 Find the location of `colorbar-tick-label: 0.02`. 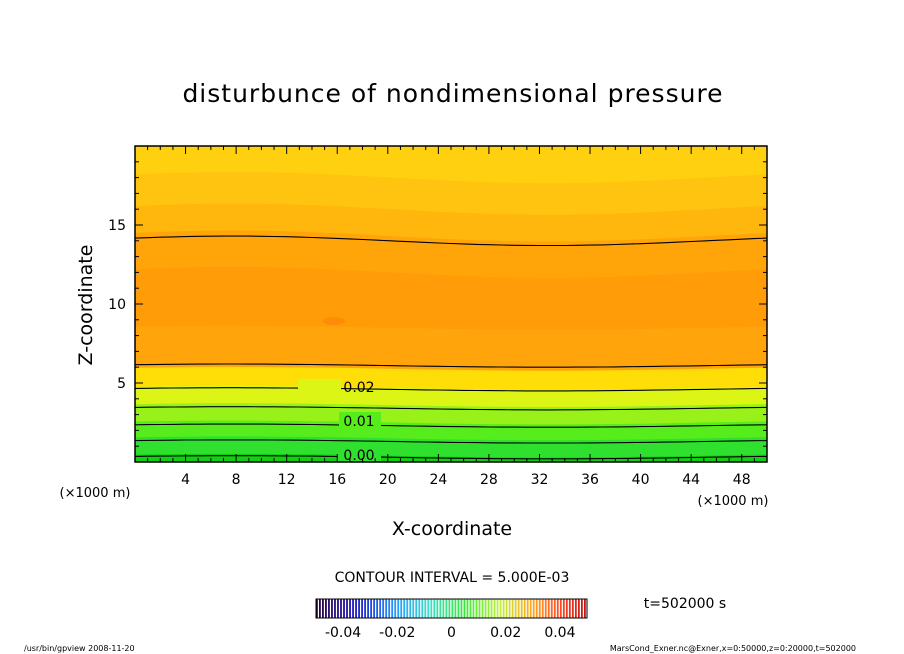

colorbar-tick-label: 0.02 is located at coordinates (505, 633).